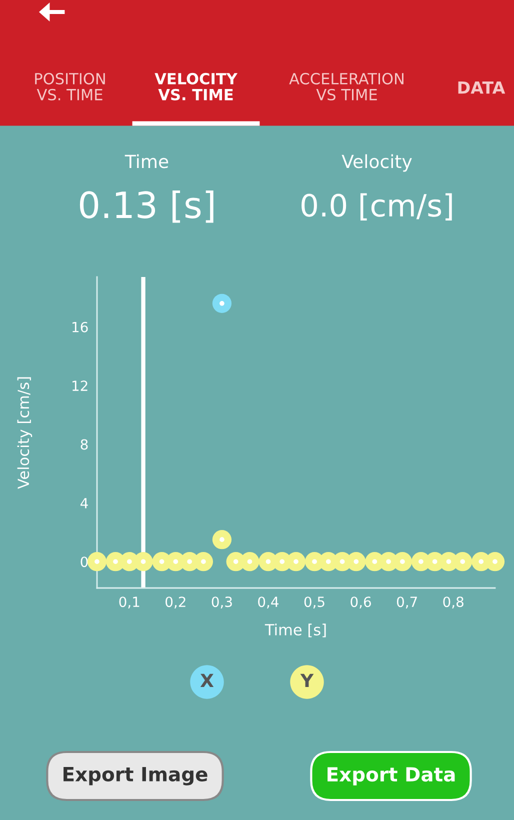 The image size is (514, 820). I want to click on y-tick-label: 16, so click(80, 327).